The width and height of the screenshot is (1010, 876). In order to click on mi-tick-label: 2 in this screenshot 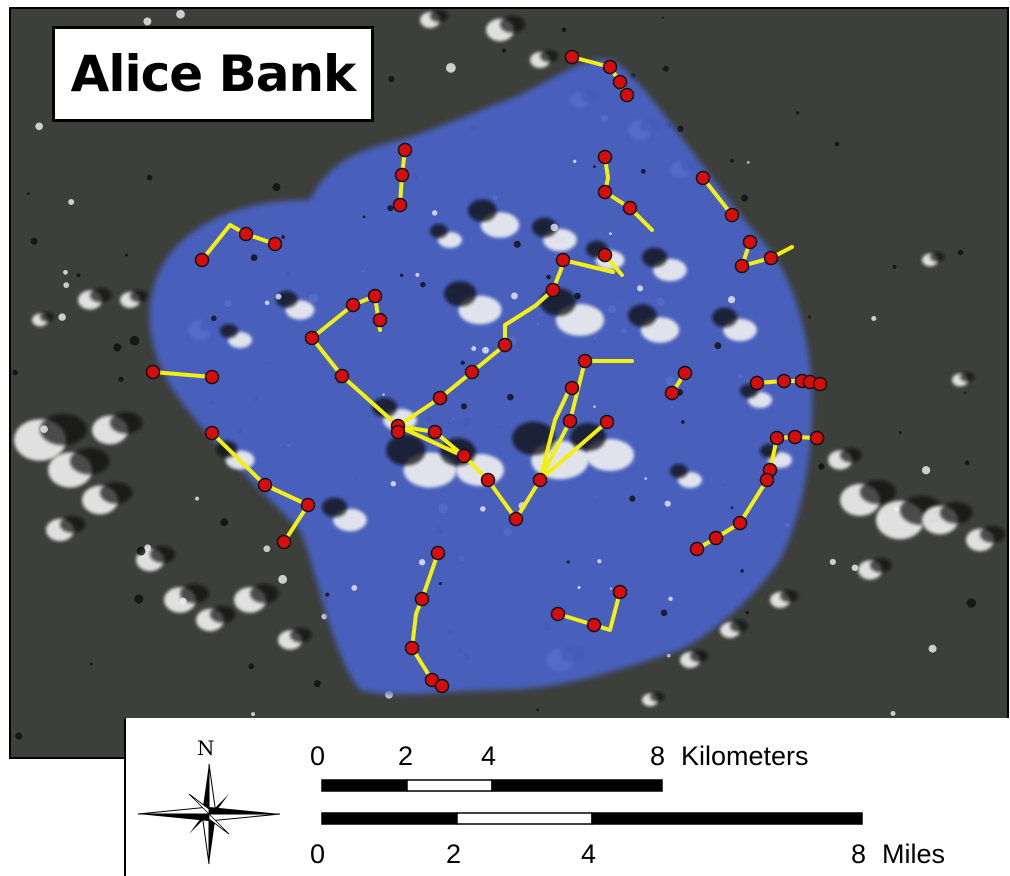, I will do `click(454, 854)`.